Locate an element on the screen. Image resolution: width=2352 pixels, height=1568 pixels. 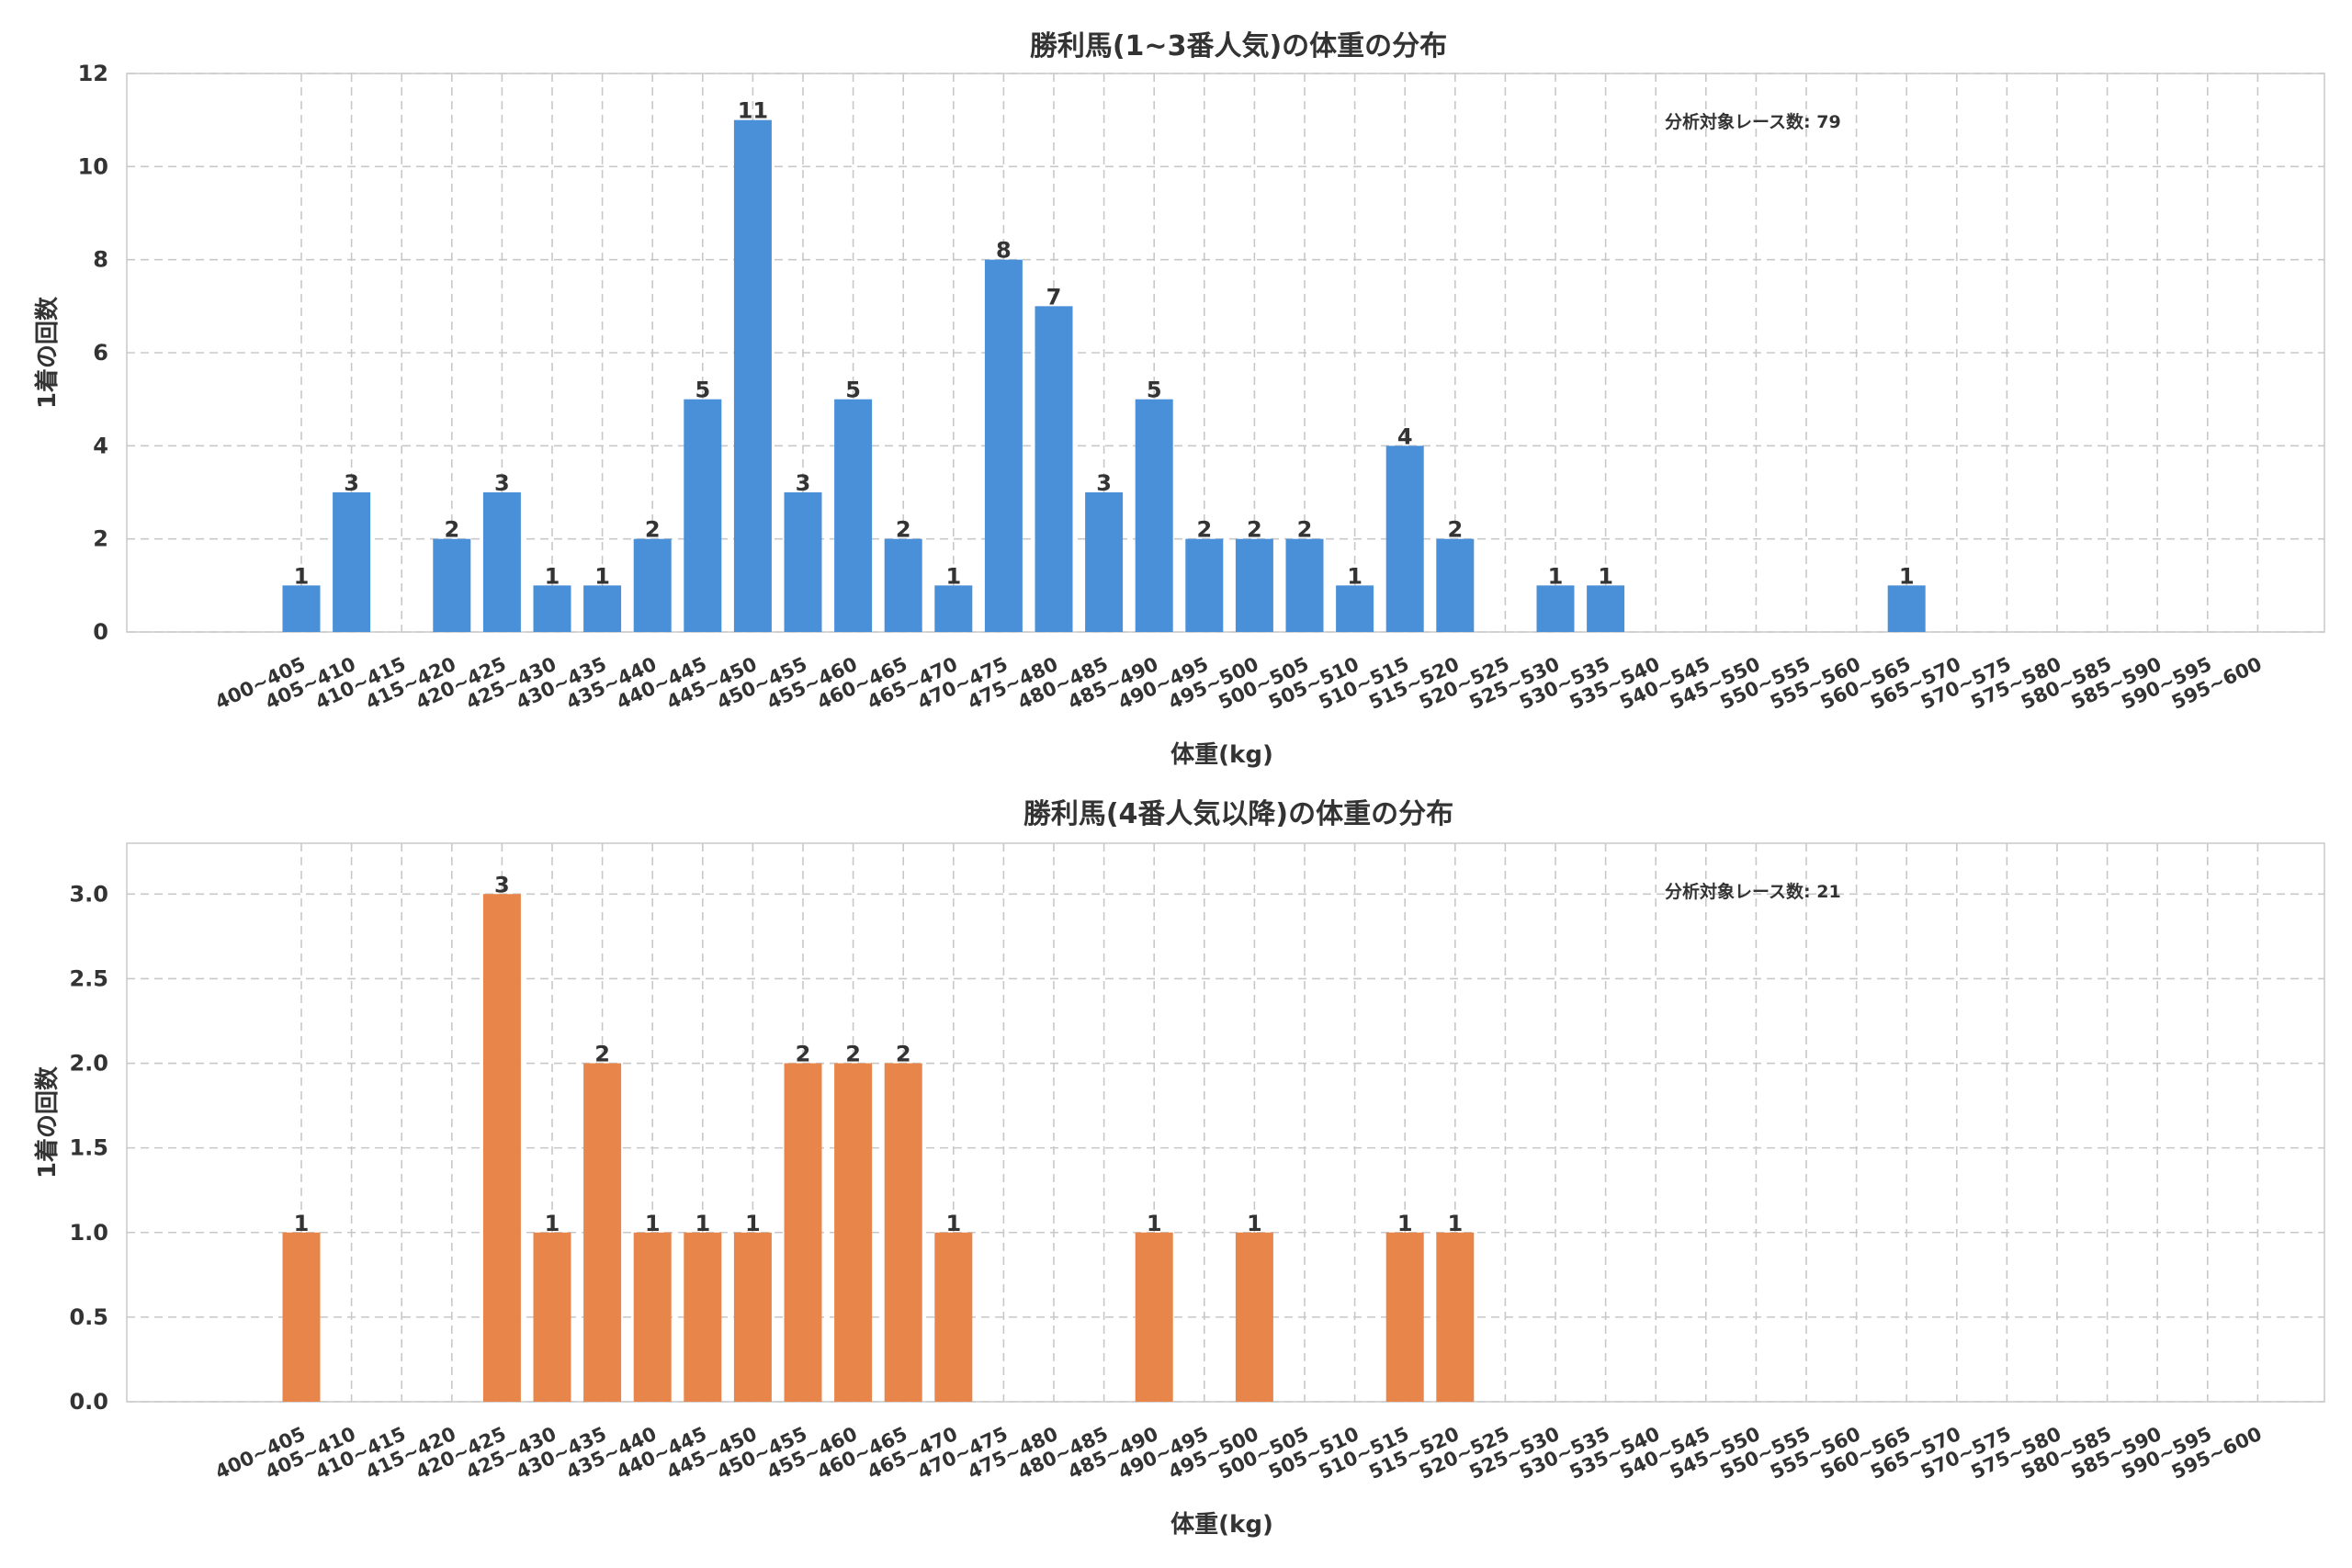
data-label-480~485: 3 is located at coordinates (1104, 483).